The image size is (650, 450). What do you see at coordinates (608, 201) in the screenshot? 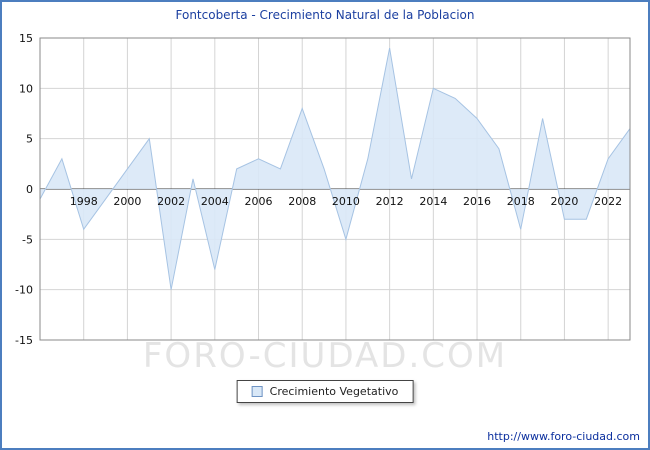
I see `x-tick-label: 2022` at bounding box center [608, 201].